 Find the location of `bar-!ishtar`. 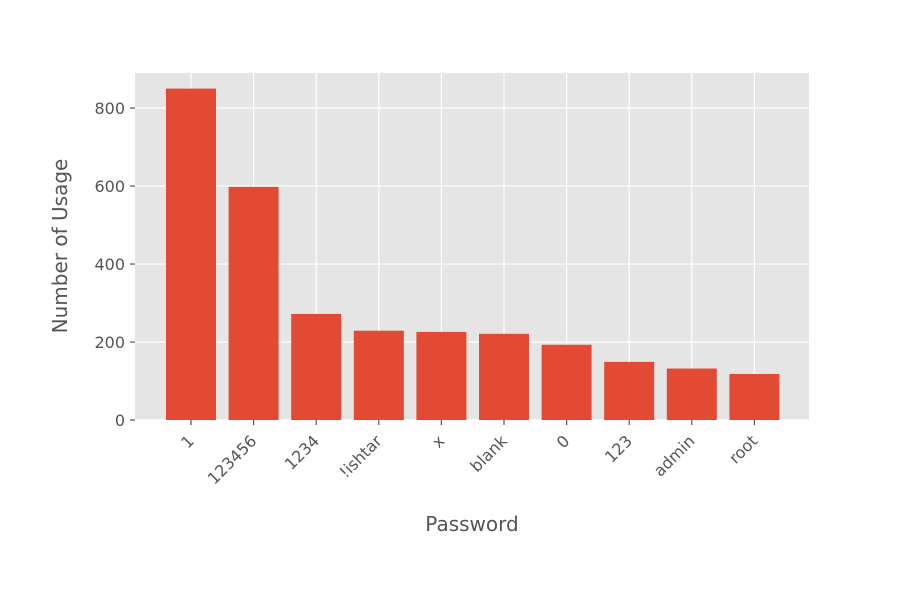

bar-!ishtar is located at coordinates (378, 375).